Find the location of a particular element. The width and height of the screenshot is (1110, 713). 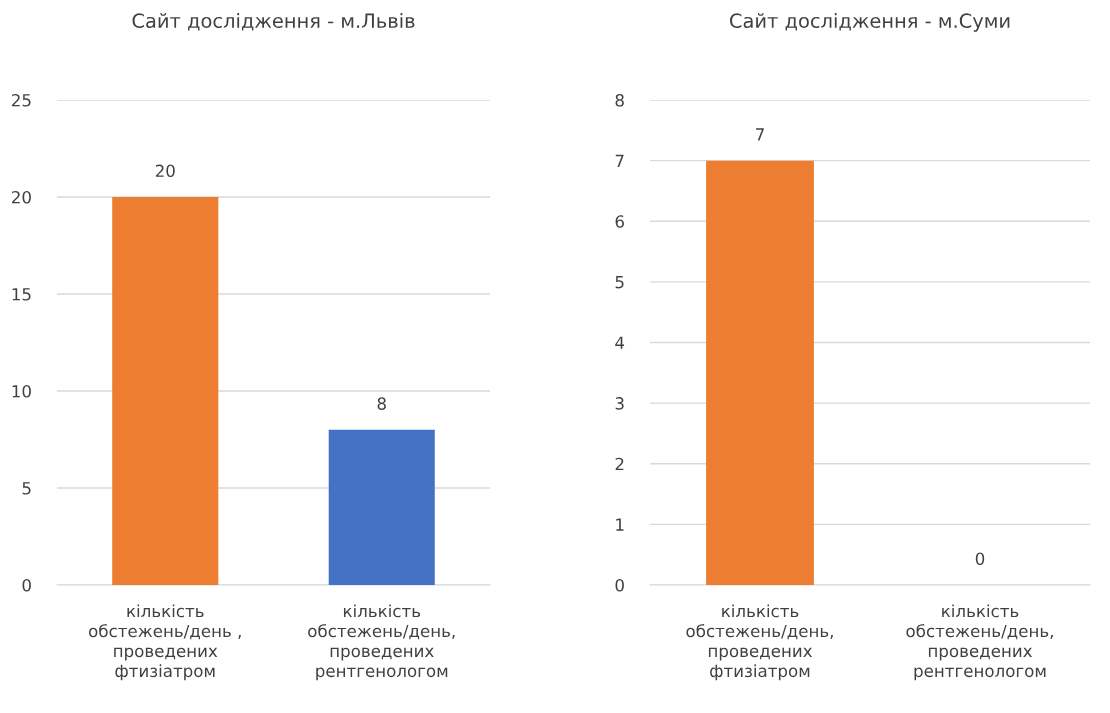

y-tick-label: 15 is located at coordinates (21, 294).